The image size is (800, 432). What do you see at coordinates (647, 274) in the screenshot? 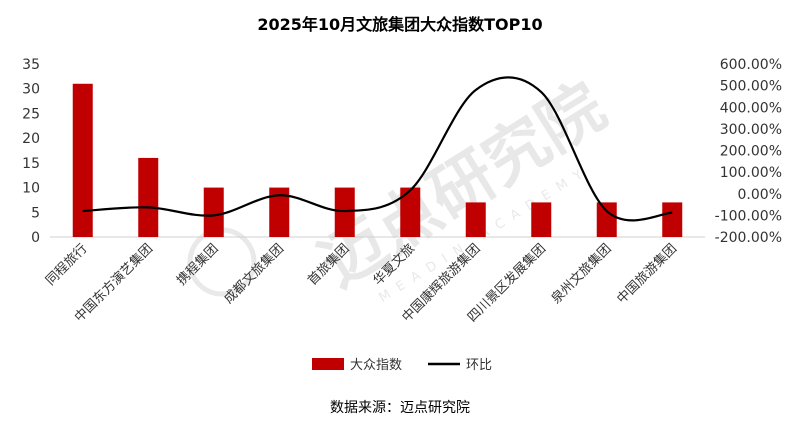
I see `x-tick-label: 中国旅游集团` at bounding box center [647, 274].